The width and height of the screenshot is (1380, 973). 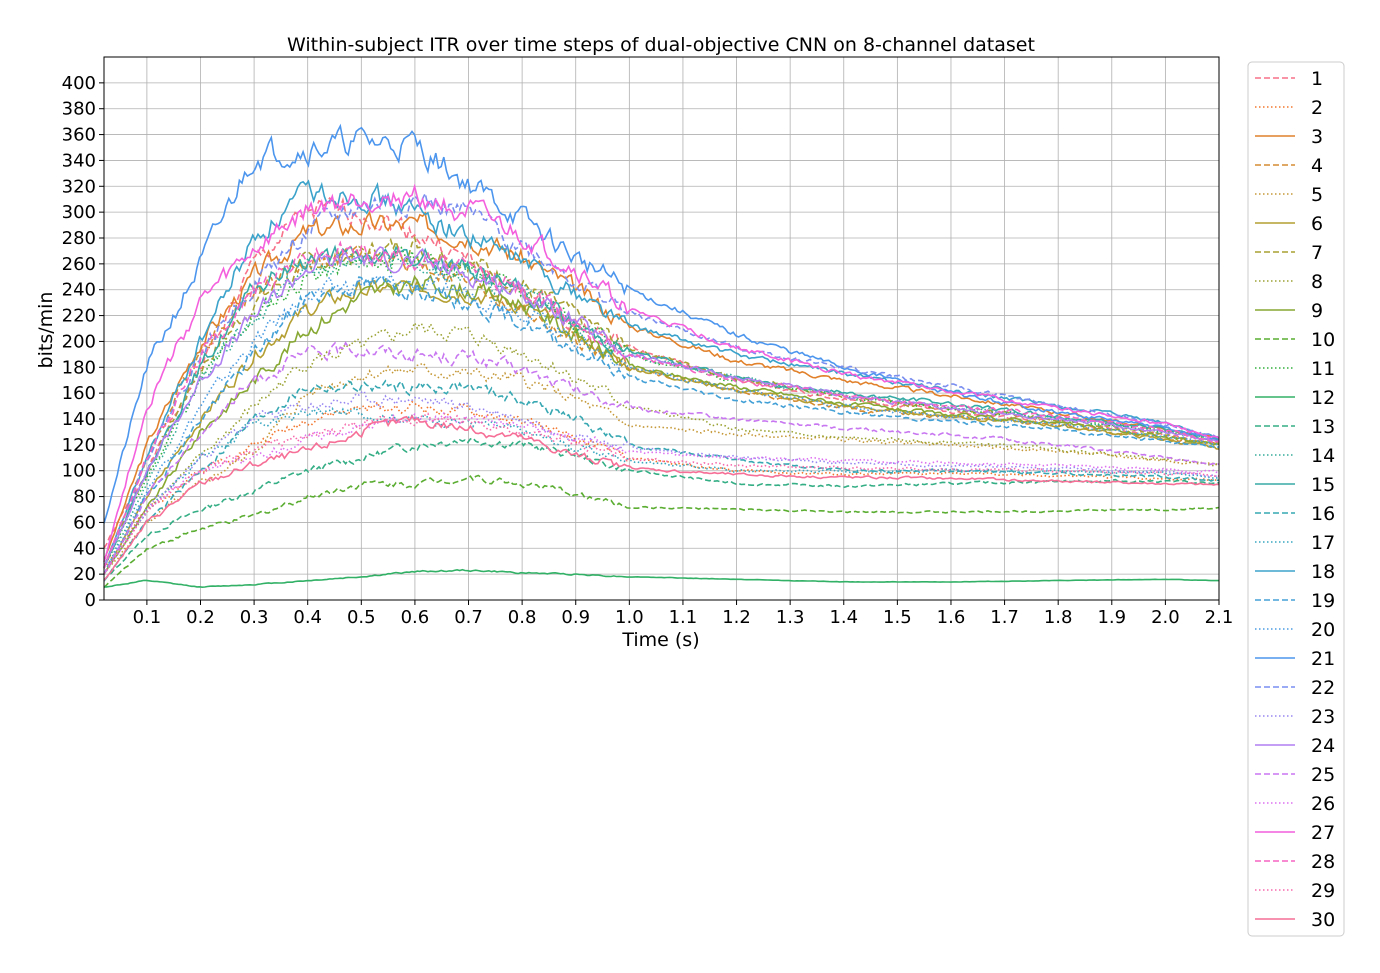 I want to click on x-tick-label: 1.2, so click(x=736, y=617).